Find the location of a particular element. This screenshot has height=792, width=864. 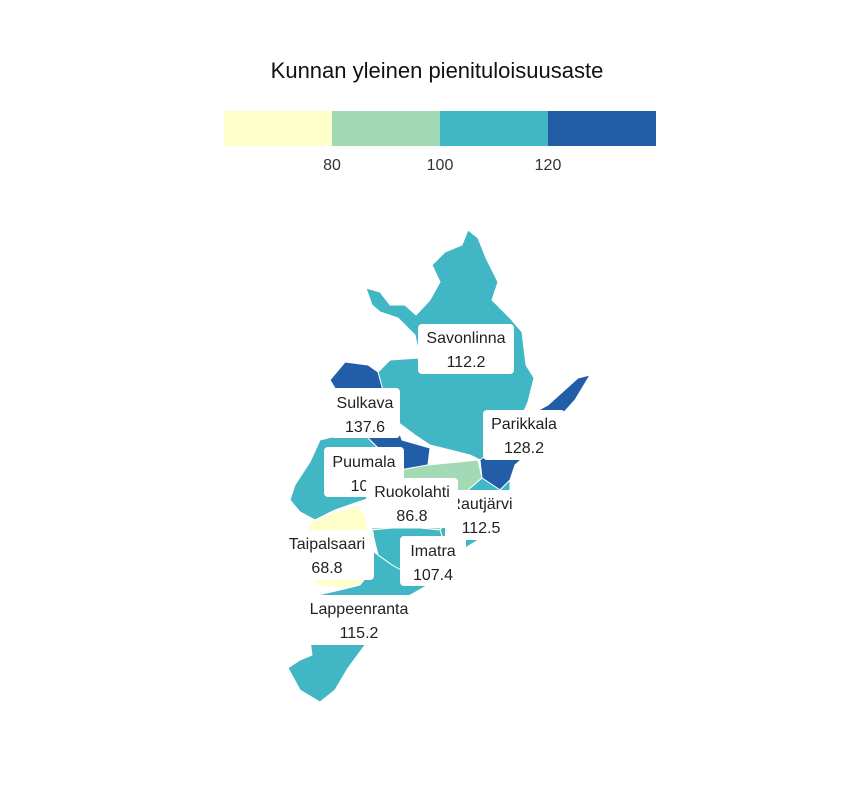

region-name: Lappeenranta is located at coordinates (359, 609).